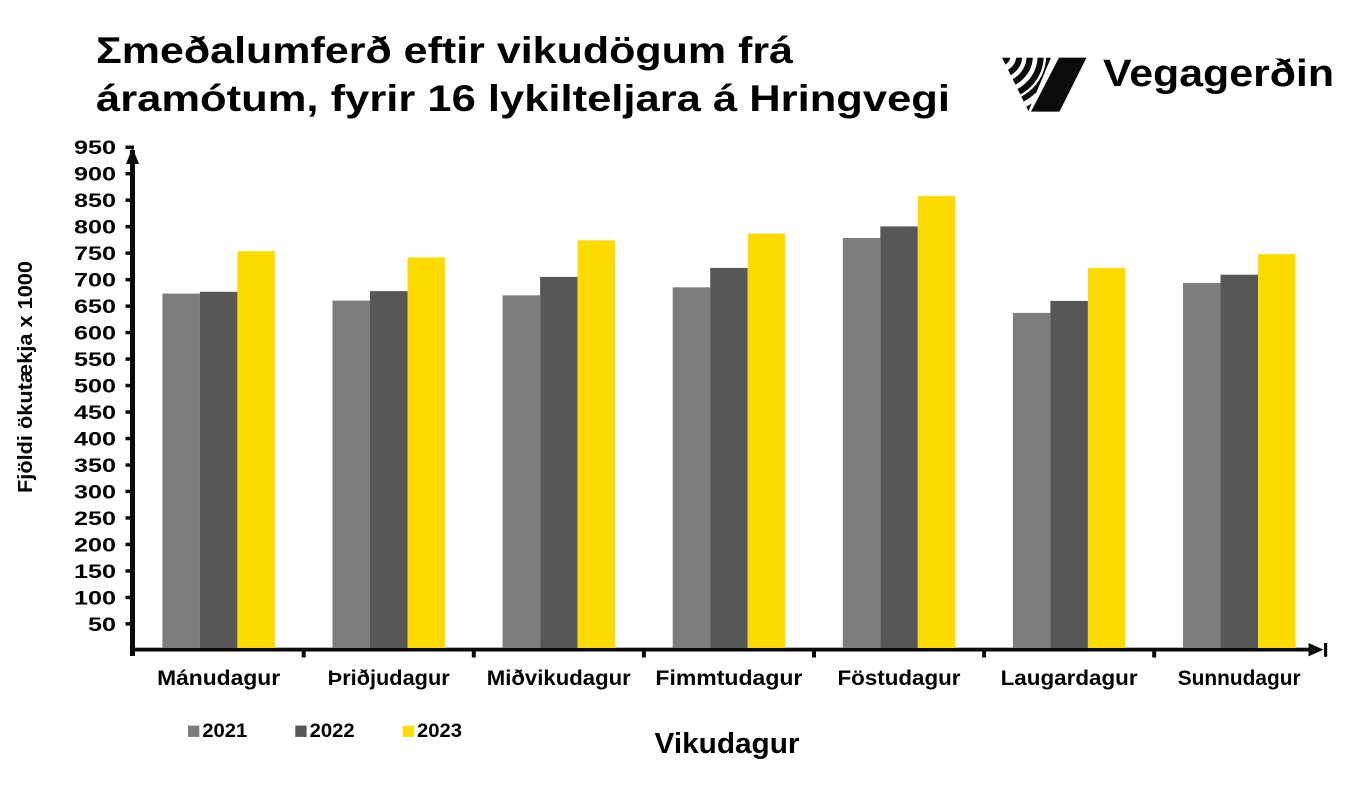 This screenshot has width=1362, height=795. I want to click on svg-text: 150, so click(95, 572).